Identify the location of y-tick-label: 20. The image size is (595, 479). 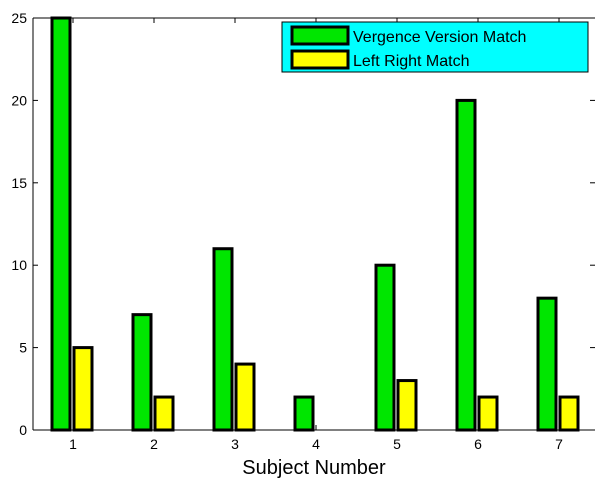
(19, 100).